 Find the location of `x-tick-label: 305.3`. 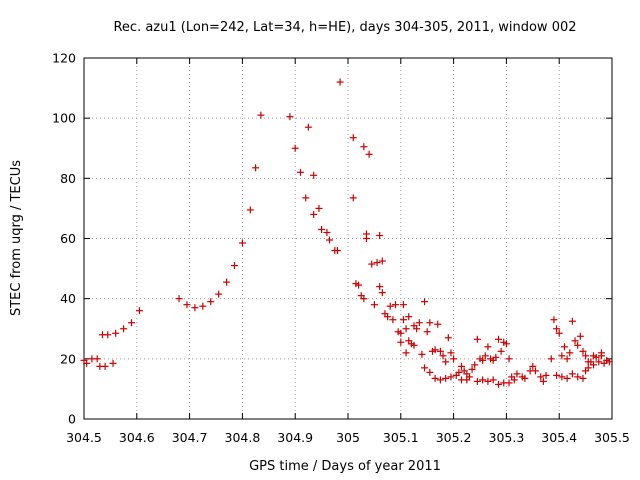

x-tick-label: 305.3 is located at coordinates (507, 437).